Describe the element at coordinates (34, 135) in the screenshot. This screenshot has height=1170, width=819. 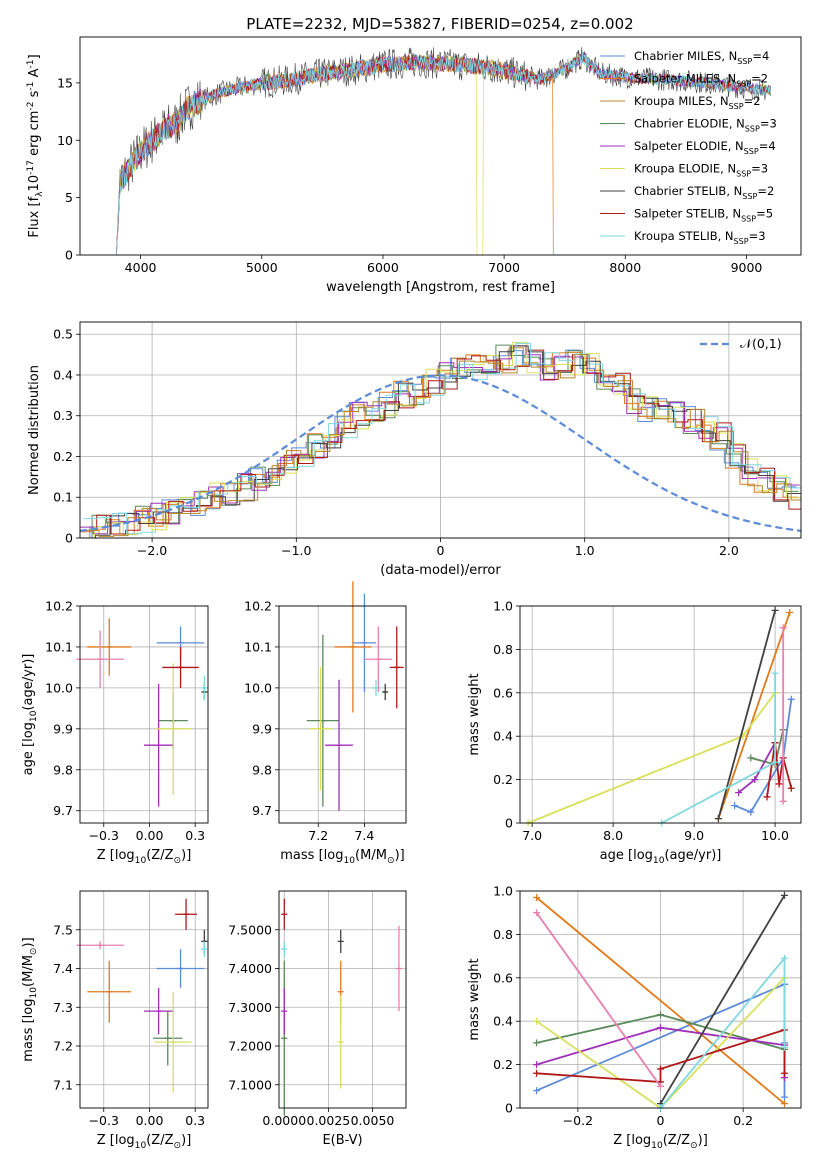
I see `label-part: erg cm` at that location.